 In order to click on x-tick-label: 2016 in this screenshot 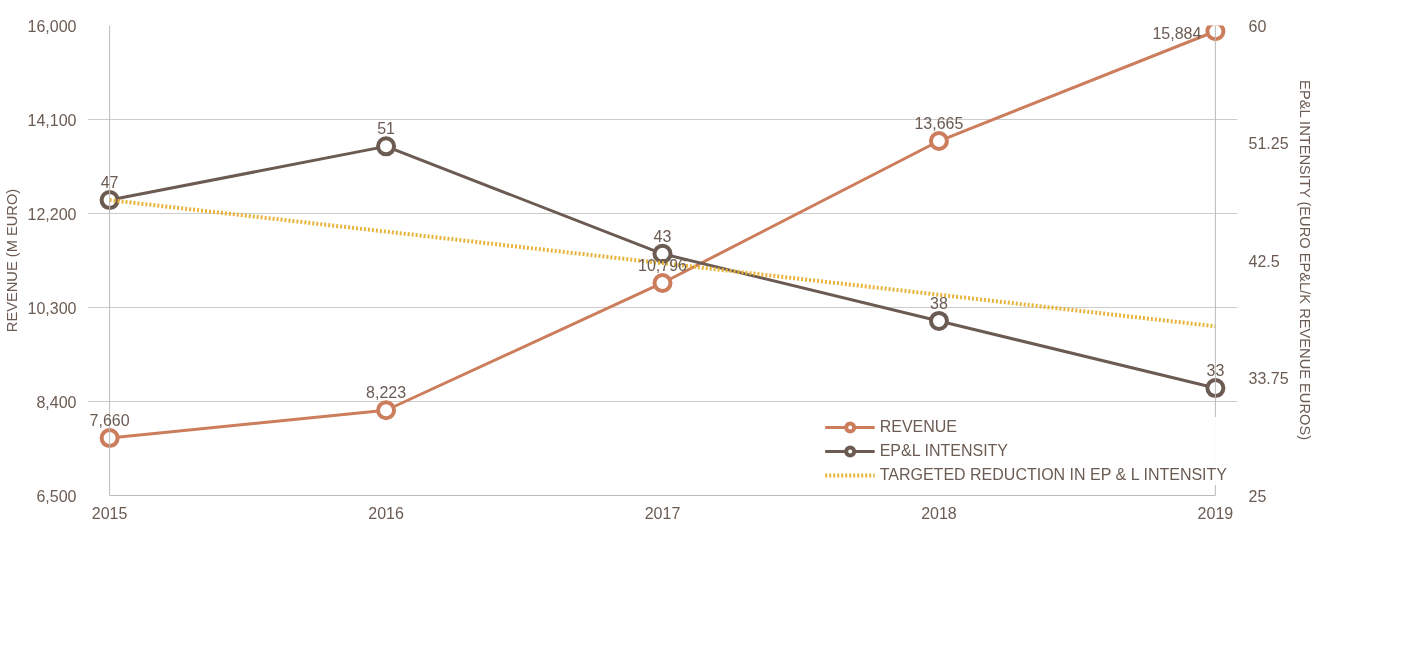, I will do `click(386, 513)`.